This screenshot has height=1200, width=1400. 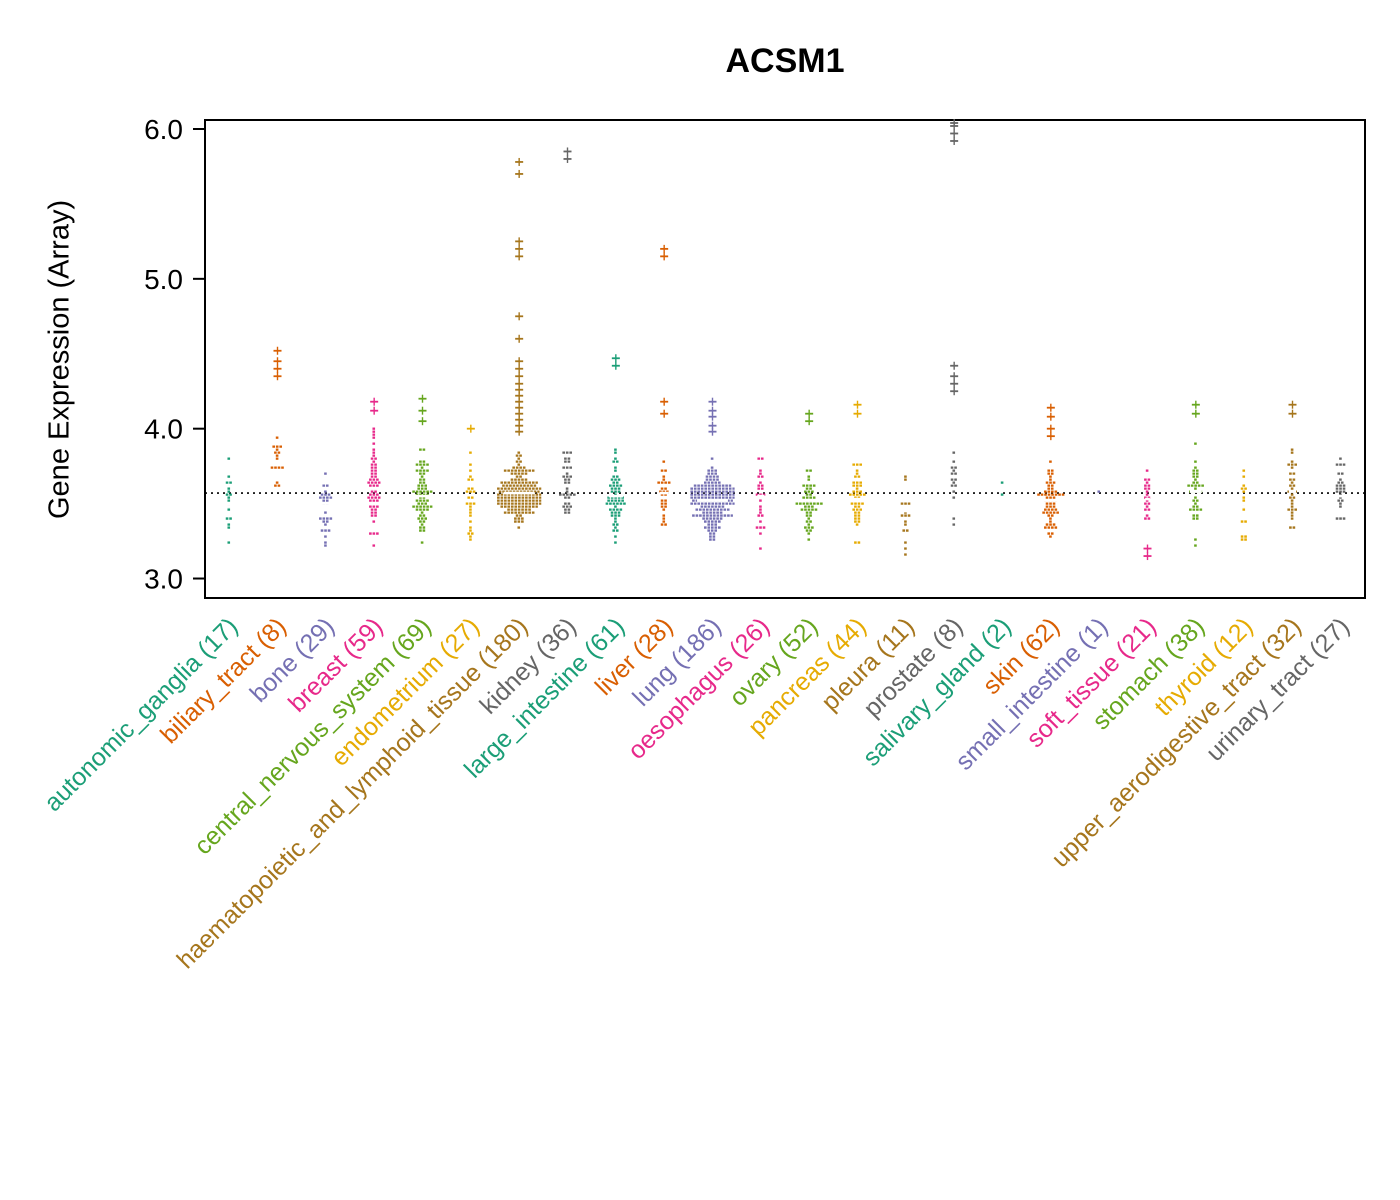 What do you see at coordinates (470, 482) in the screenshot?
I see `violin-endometrium` at bounding box center [470, 482].